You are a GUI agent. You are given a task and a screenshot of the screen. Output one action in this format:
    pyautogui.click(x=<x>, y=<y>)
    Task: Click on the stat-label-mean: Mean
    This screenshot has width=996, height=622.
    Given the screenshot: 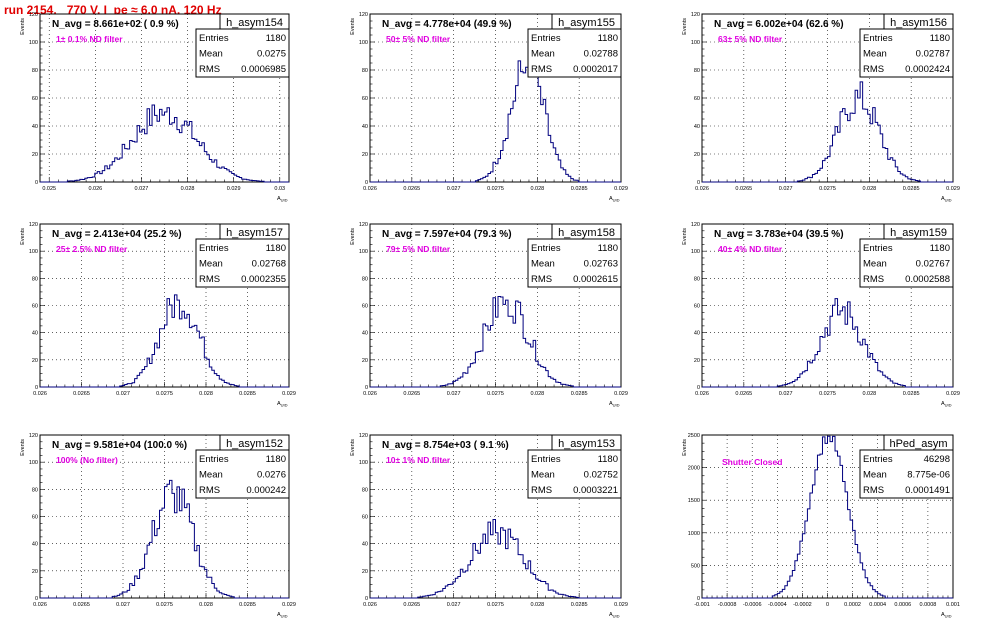 What is the action you would take?
    pyautogui.click(x=211, y=54)
    